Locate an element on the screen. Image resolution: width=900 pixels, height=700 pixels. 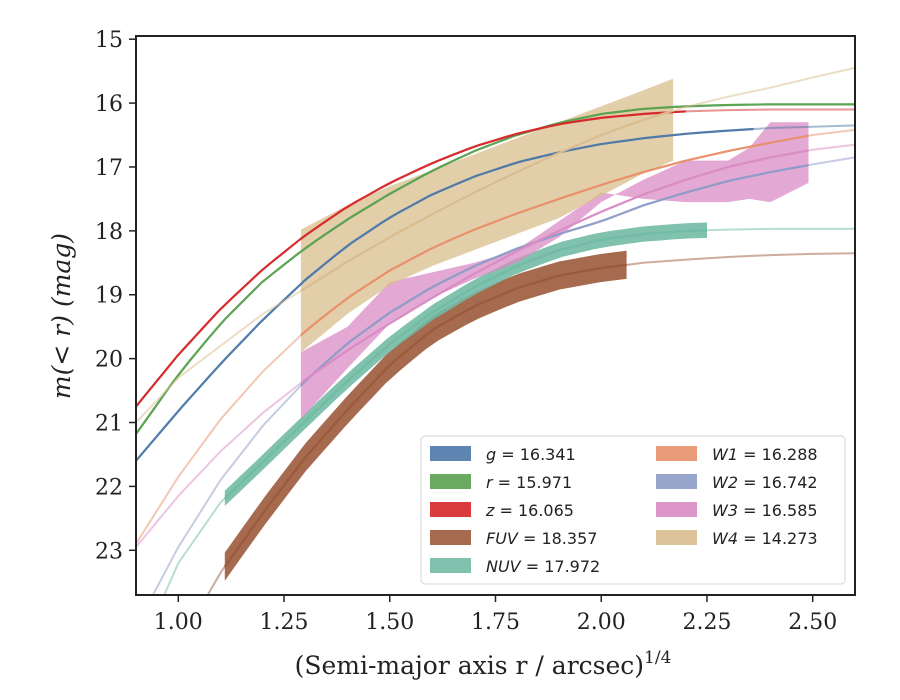
legend-label-w1: W1 = 16.288 is located at coordinates (765, 454).